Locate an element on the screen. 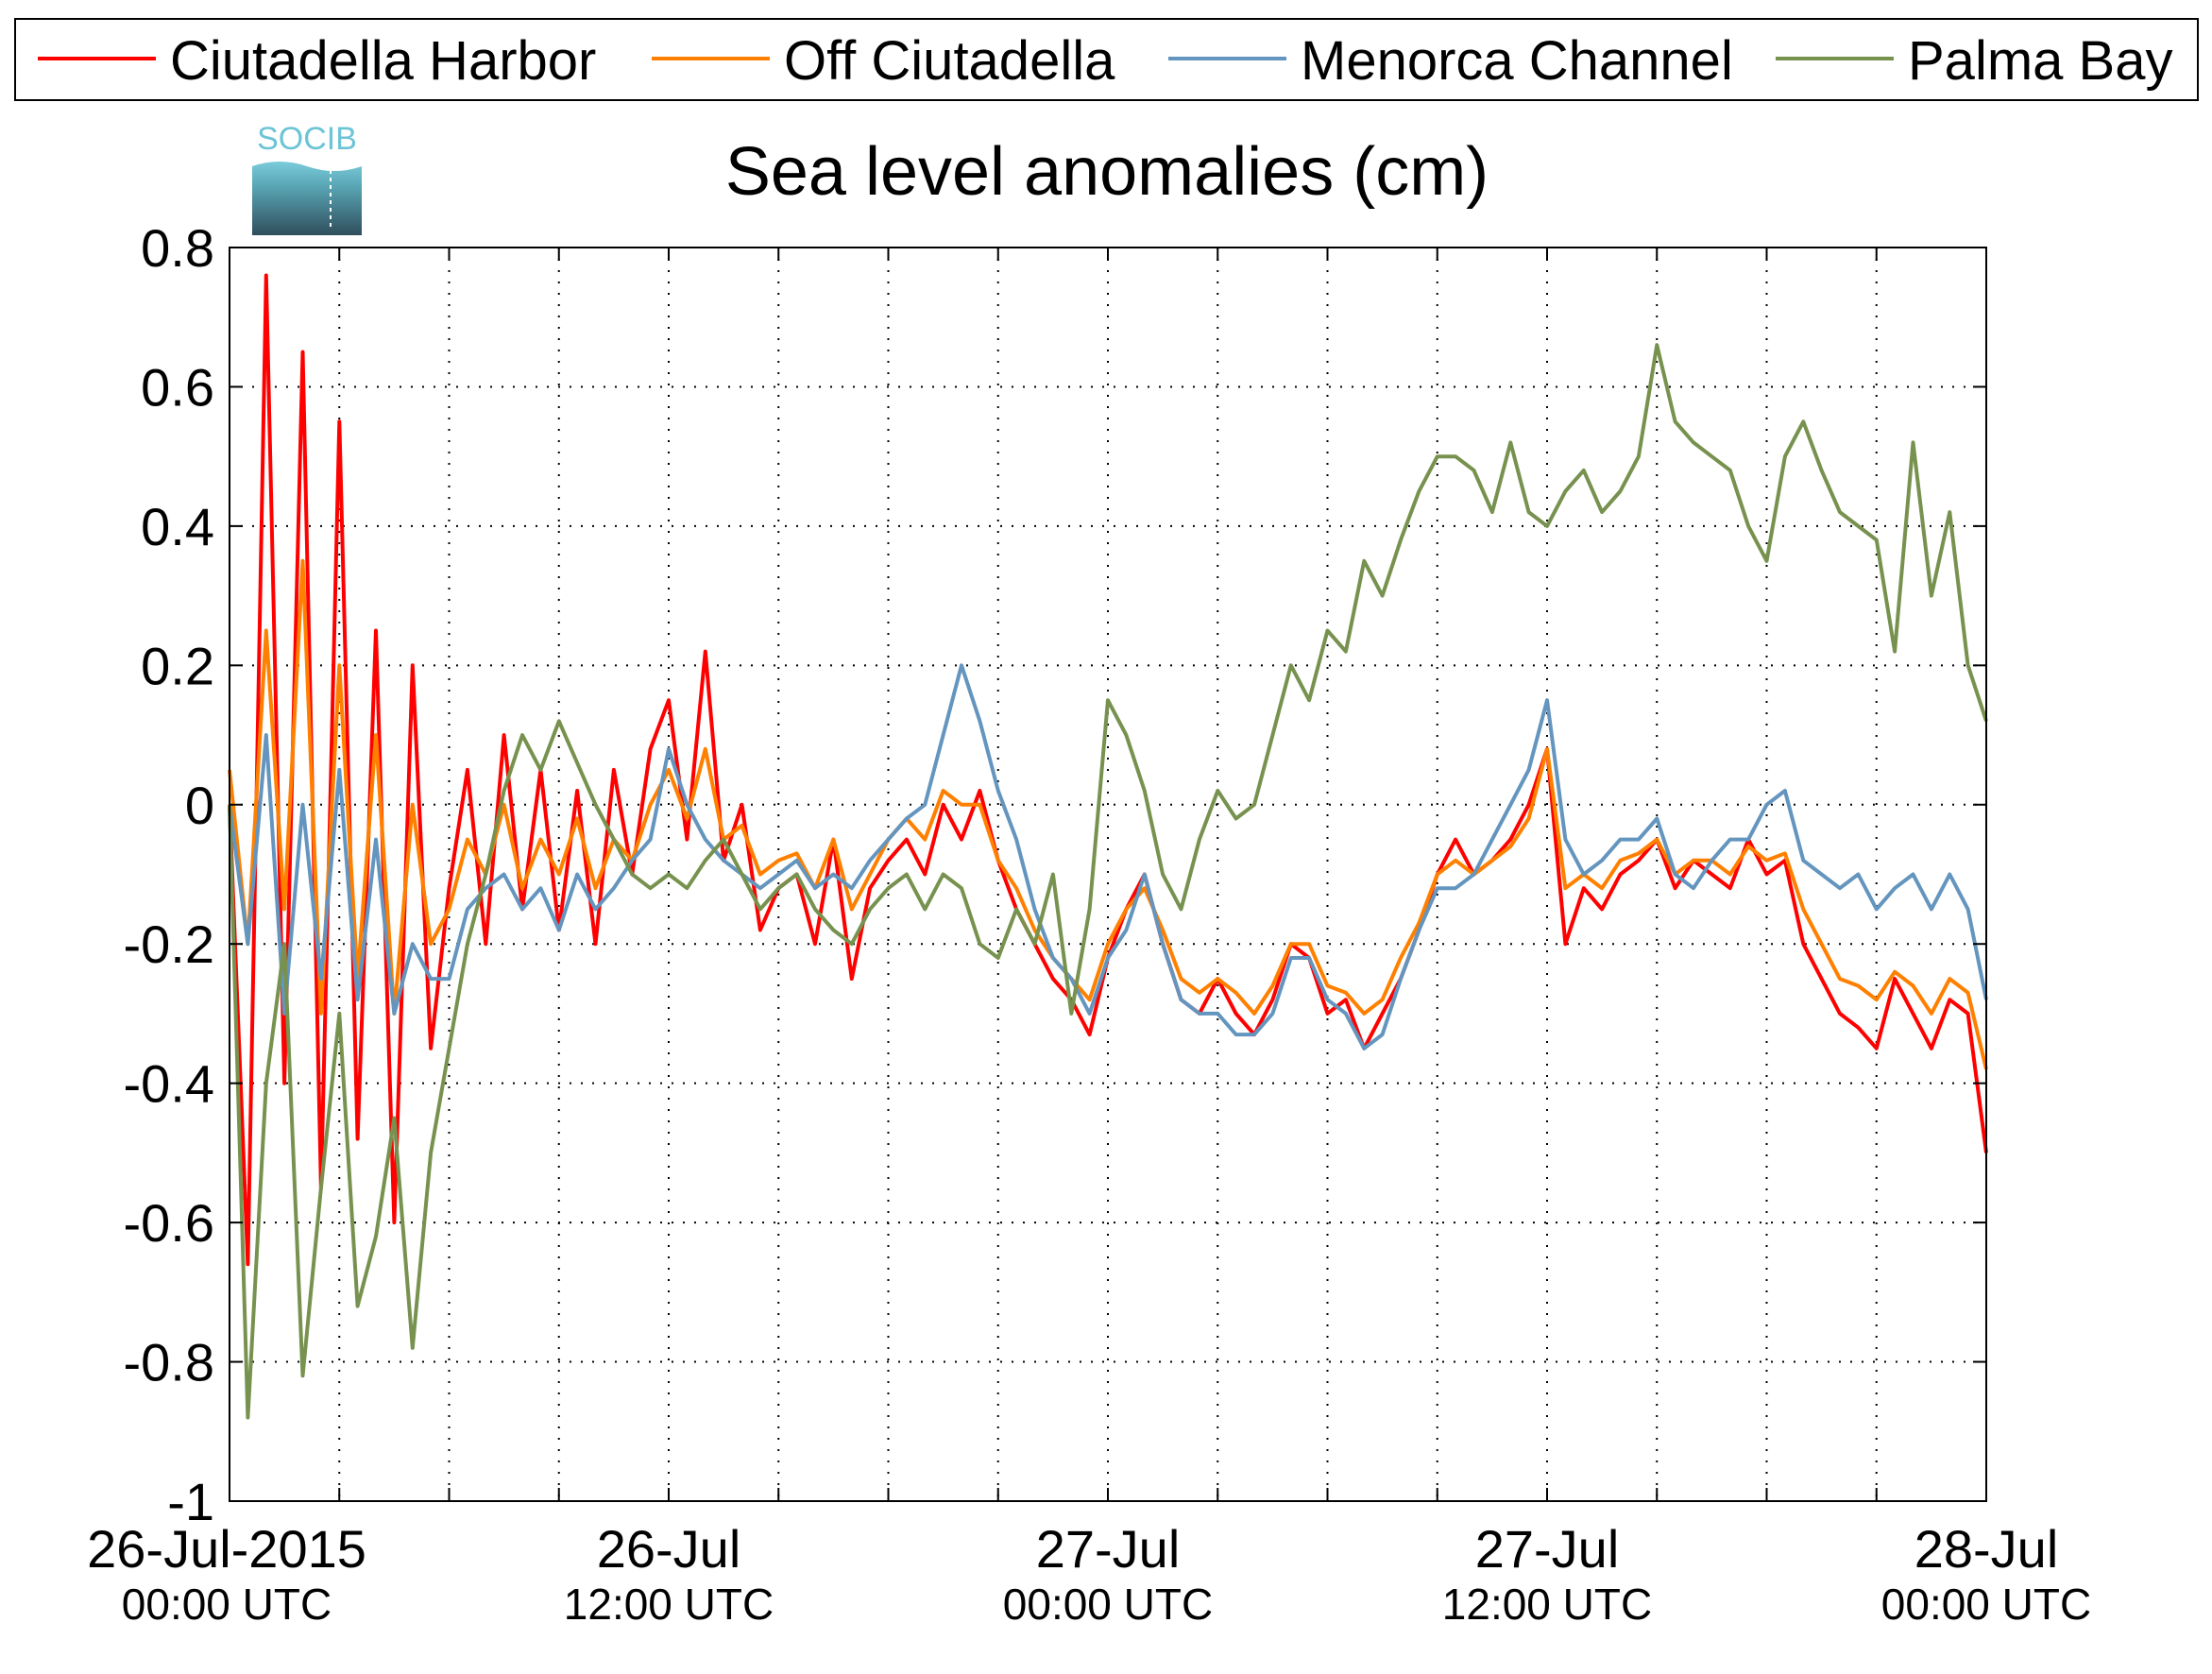  y-tick-label-1: -0.8 is located at coordinates (169, 1362).